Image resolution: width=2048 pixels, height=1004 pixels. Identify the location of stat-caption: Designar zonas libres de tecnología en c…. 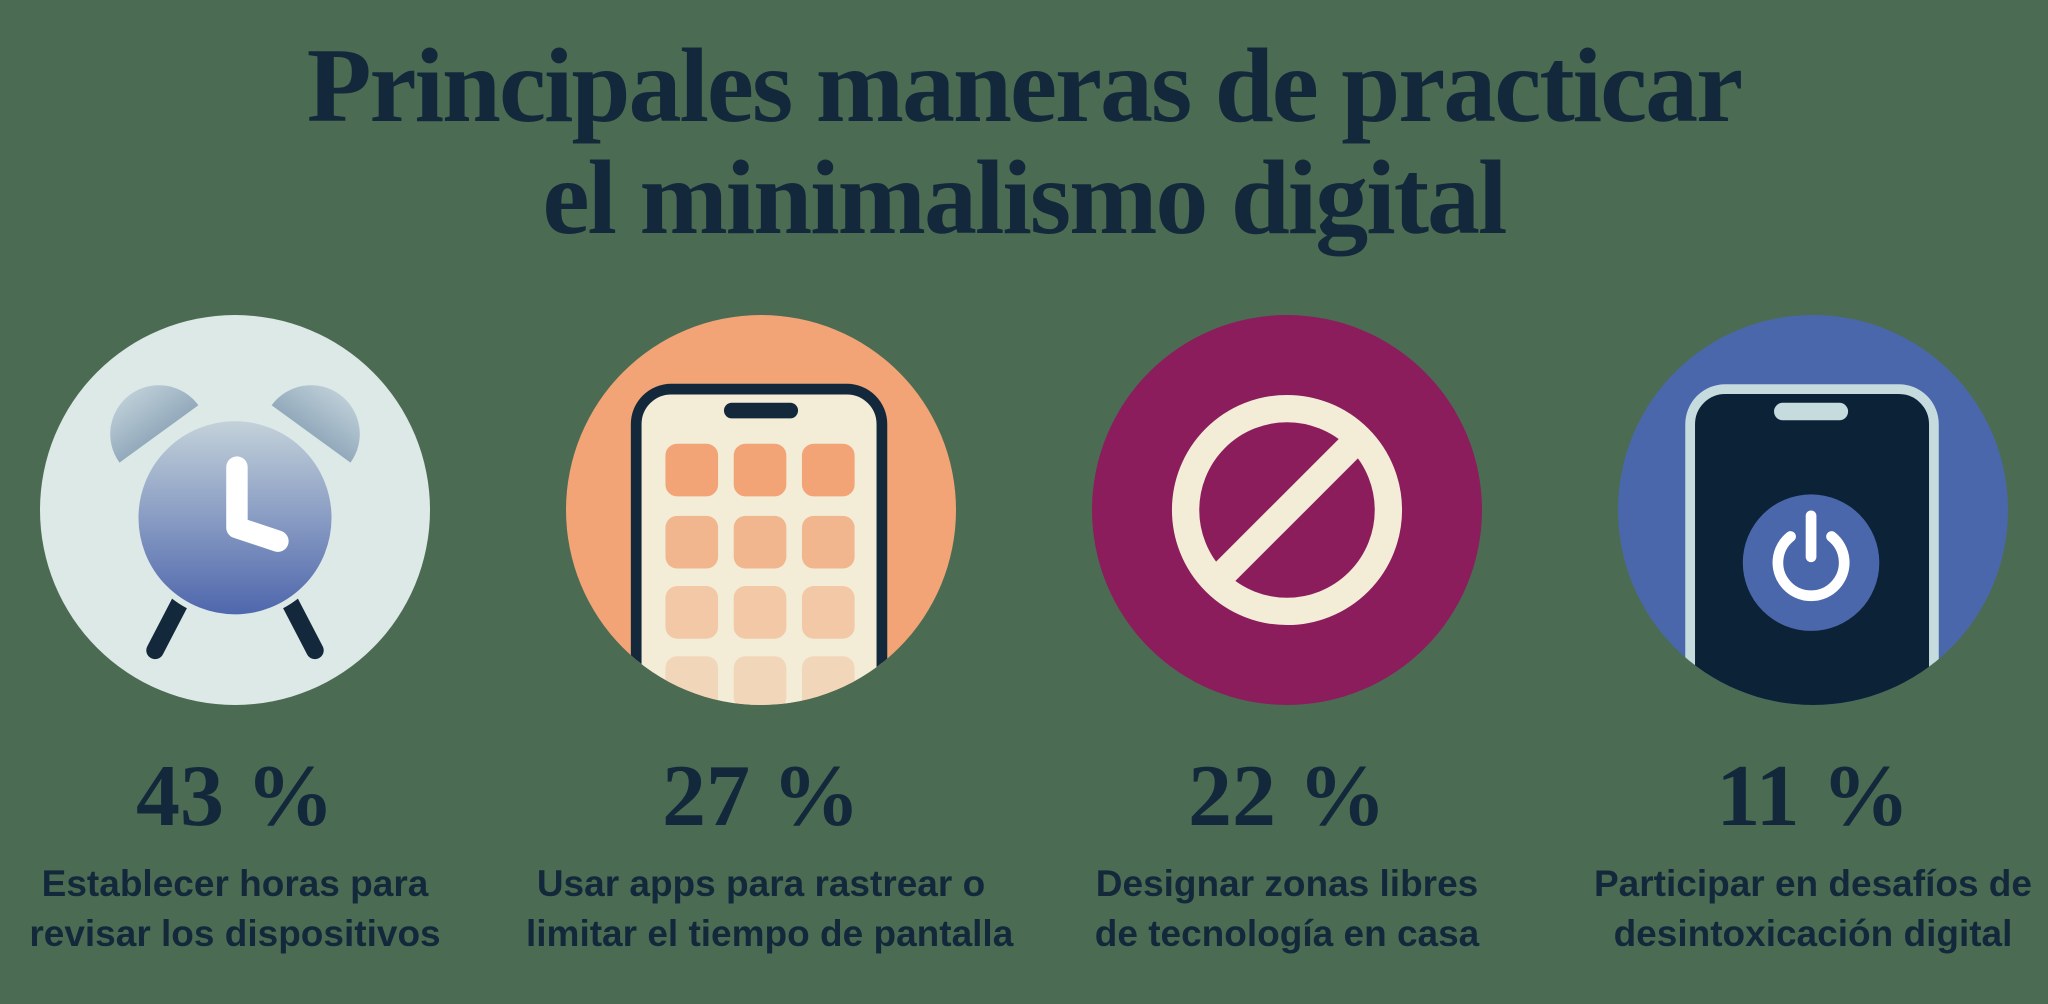
(1287, 909).